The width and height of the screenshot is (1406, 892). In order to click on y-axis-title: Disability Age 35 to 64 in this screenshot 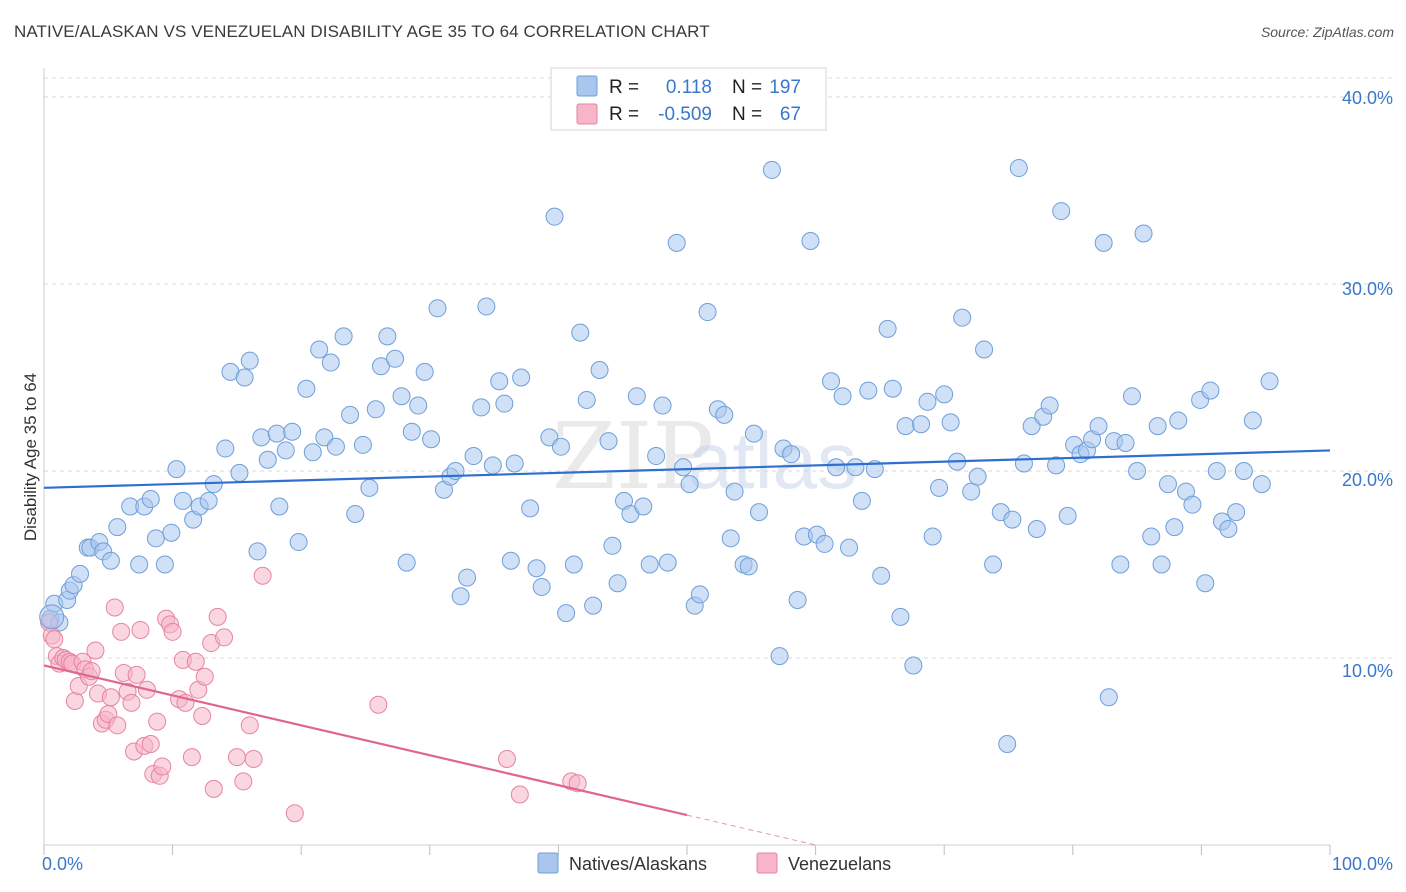, I will do `click(30, 457)`.